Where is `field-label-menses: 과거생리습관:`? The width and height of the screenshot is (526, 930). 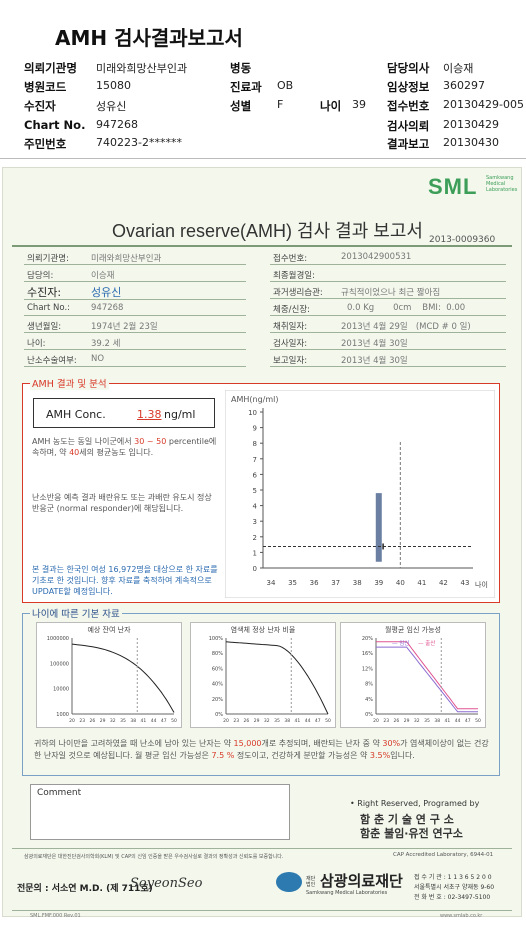
field-label-menses: 과거생리습관: is located at coordinates (298, 293).